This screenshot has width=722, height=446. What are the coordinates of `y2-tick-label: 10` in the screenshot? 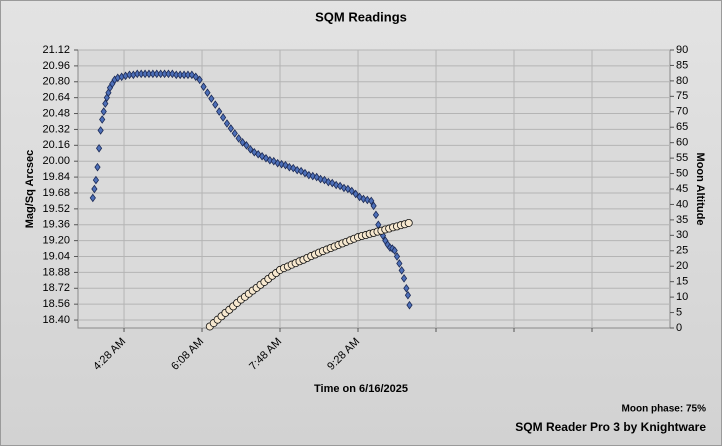 It's located at (682, 297).